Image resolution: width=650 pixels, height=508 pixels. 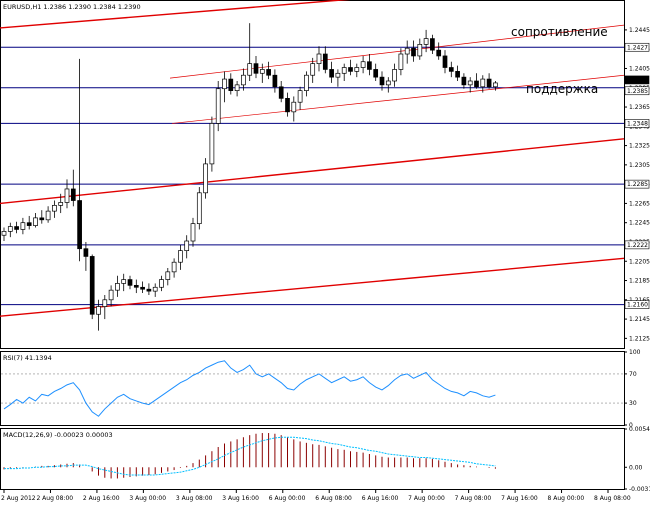 I want to click on macd-signal-line, so click(x=250, y=456).